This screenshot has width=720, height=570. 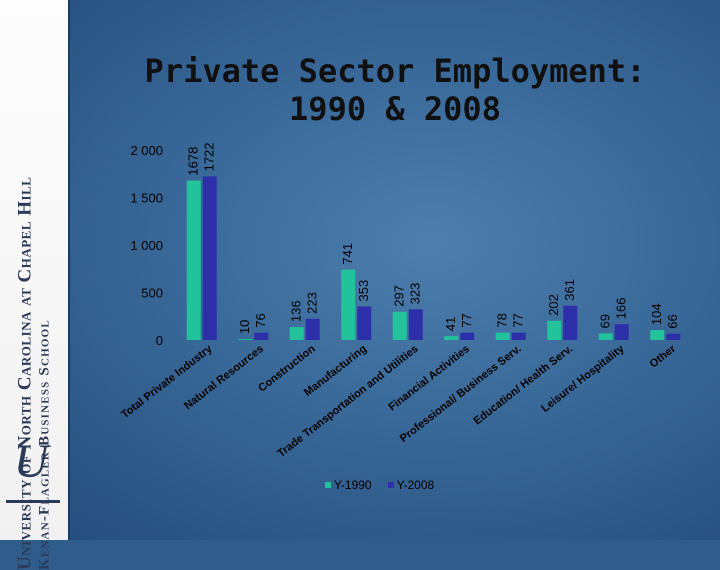 What do you see at coordinates (31, 461) in the screenshot?
I see `university-logo: U` at bounding box center [31, 461].